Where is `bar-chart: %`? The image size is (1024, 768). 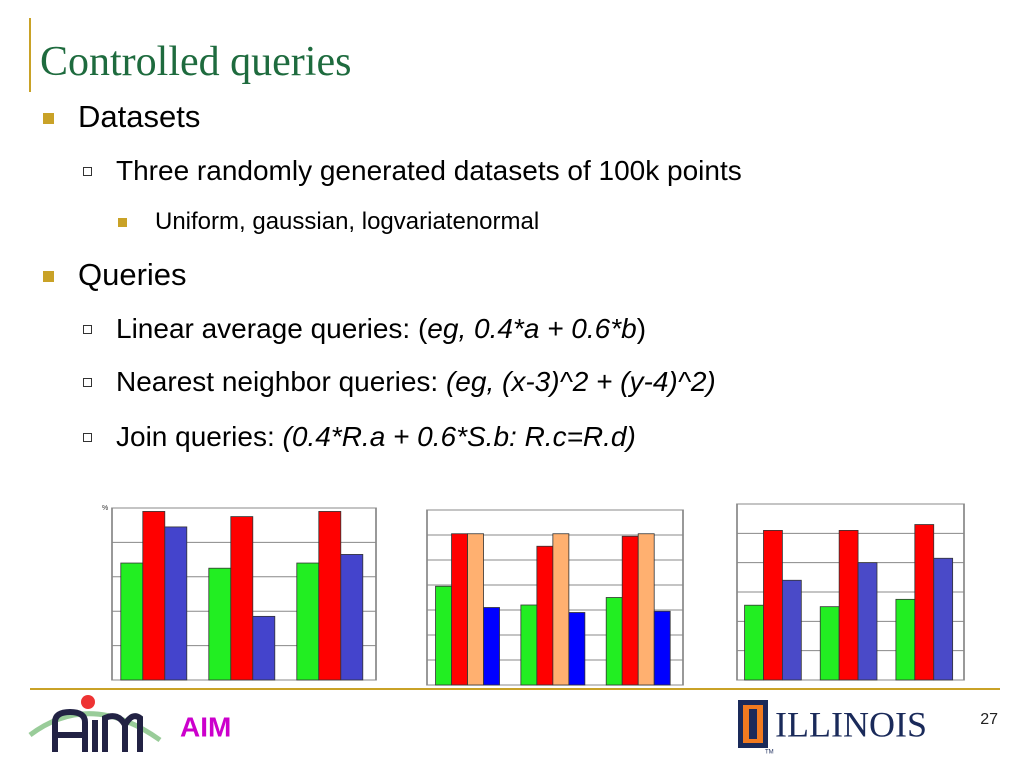
bar-chart: % is located at coordinates (239, 593).